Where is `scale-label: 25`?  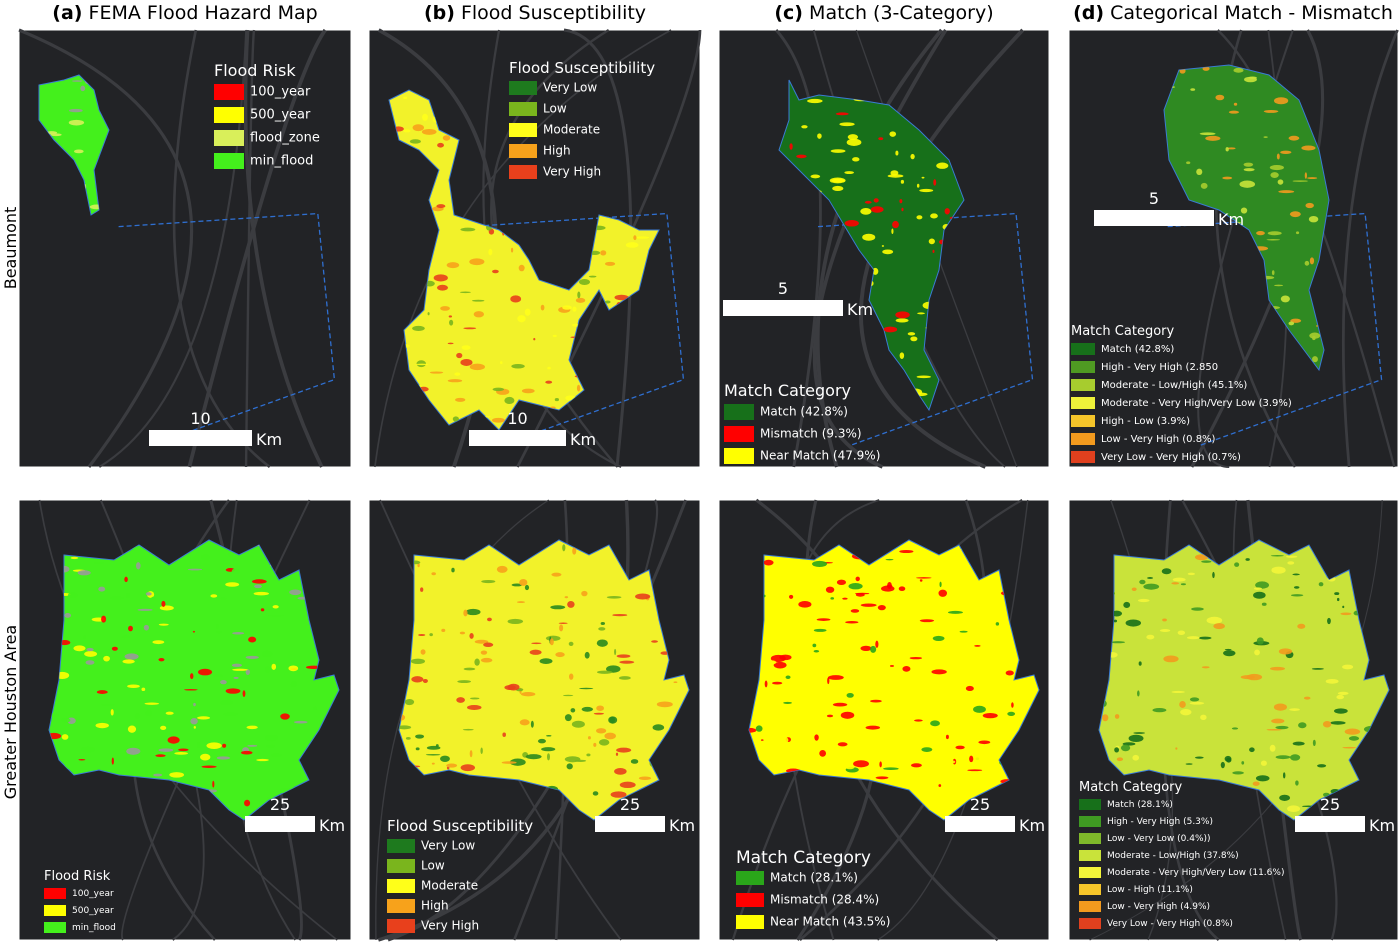 scale-label: 25 is located at coordinates (280, 804).